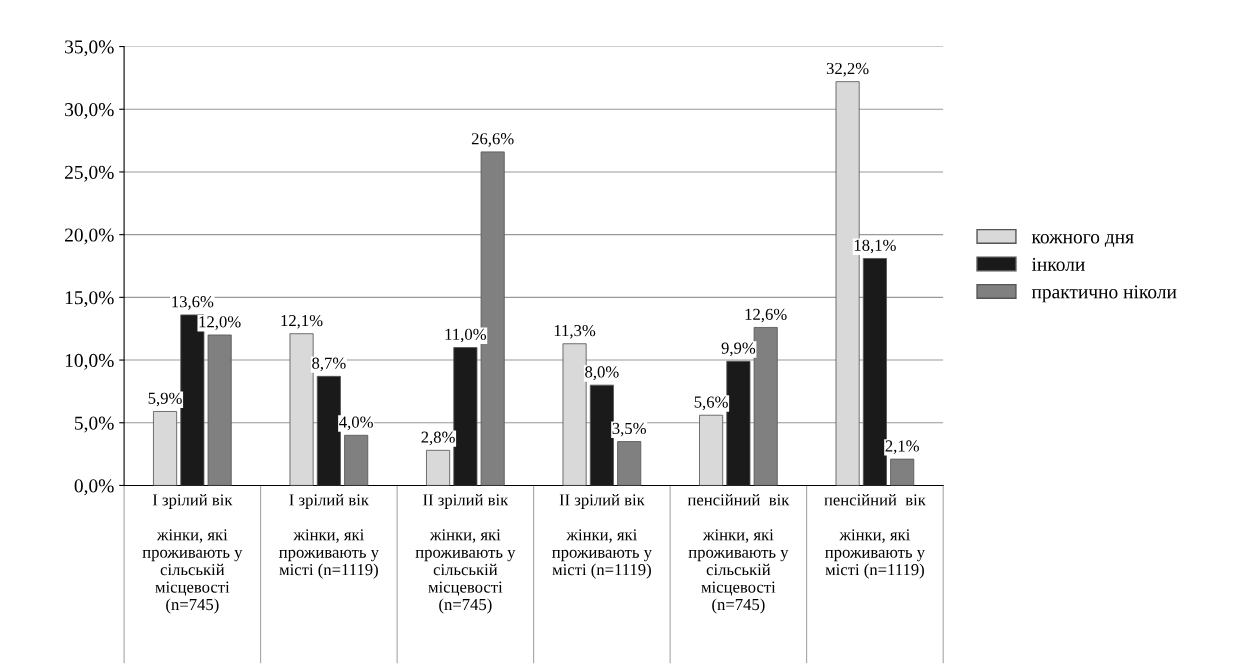  What do you see at coordinates (89, 48) in the screenshot?
I see `y-tick-label: 35,0%` at bounding box center [89, 48].